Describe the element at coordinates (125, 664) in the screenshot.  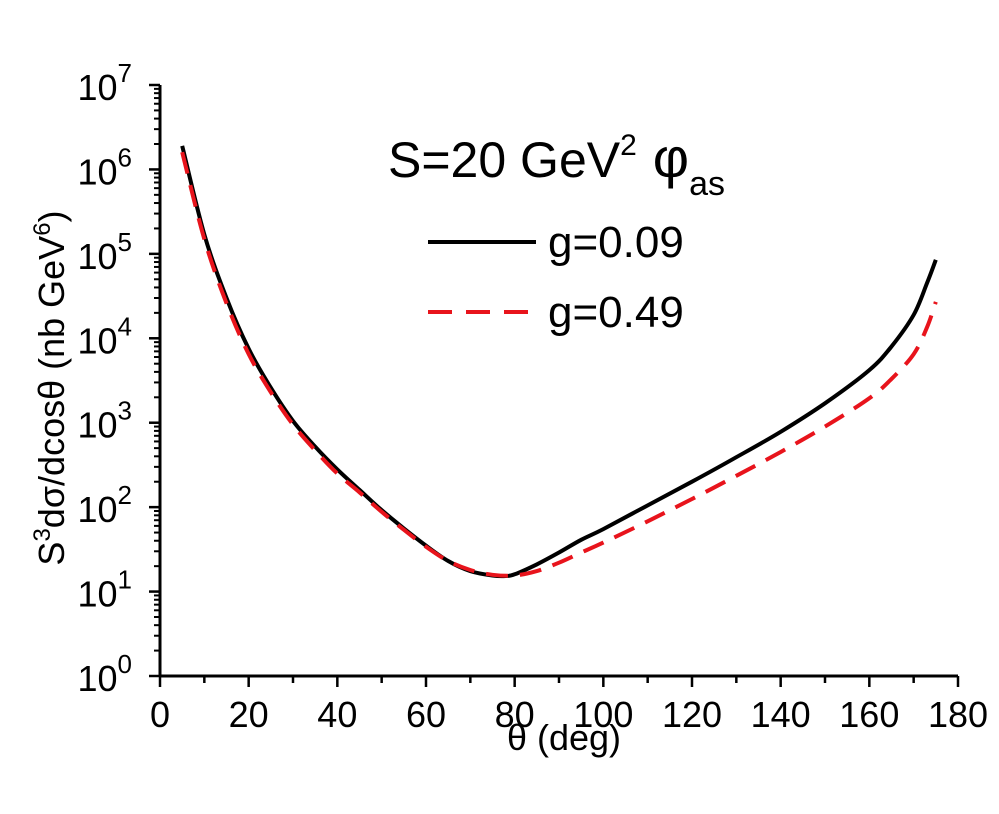
I see `y-tick-exponent: 0` at that location.